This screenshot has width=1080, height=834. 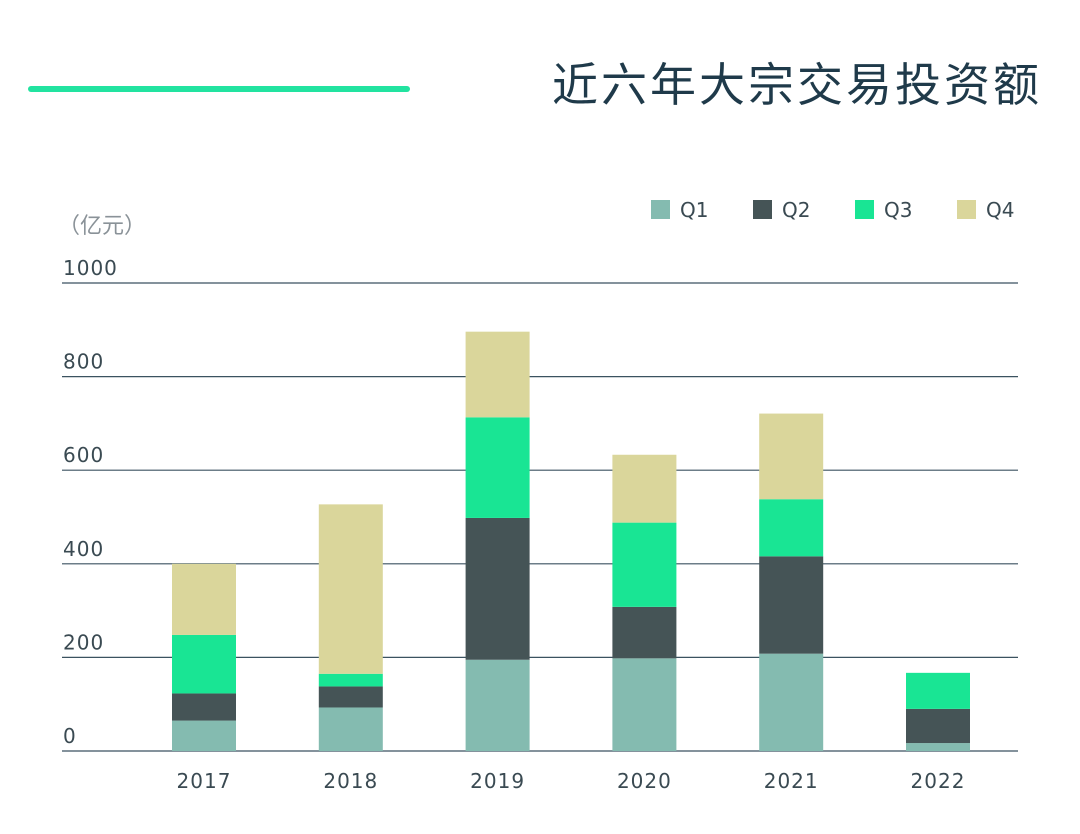 What do you see at coordinates (832, 210) in the screenshot?
I see `legend: Q1 Q2 Q3 Q4` at bounding box center [832, 210].